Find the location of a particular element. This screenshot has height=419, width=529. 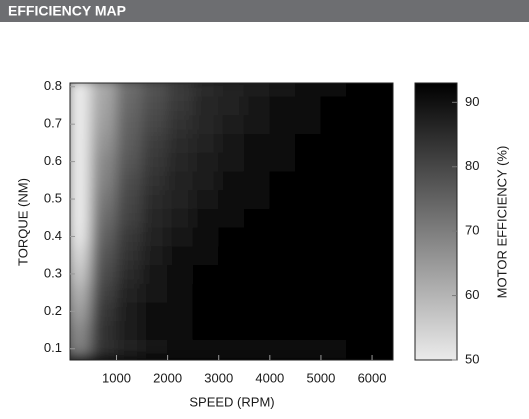

y-tick-label: 0.4 is located at coordinates (53, 235).